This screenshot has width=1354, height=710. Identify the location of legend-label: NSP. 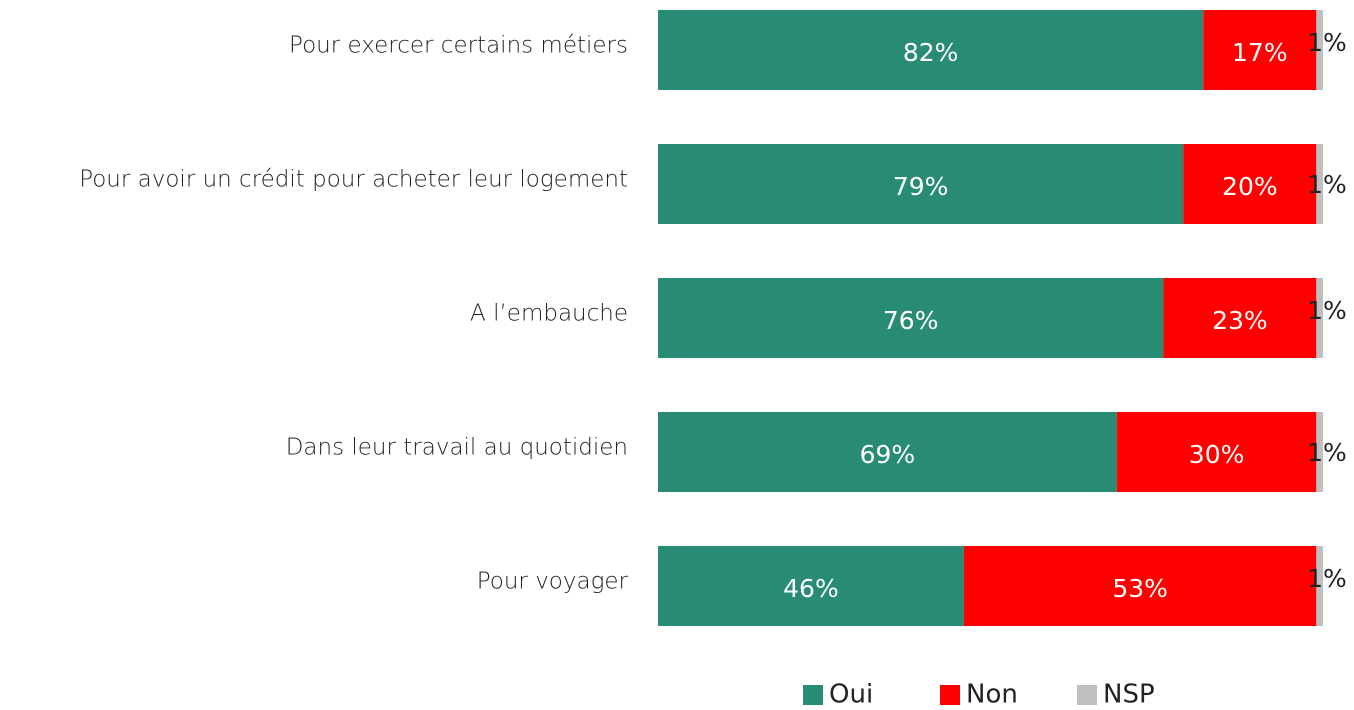
(1129, 695).